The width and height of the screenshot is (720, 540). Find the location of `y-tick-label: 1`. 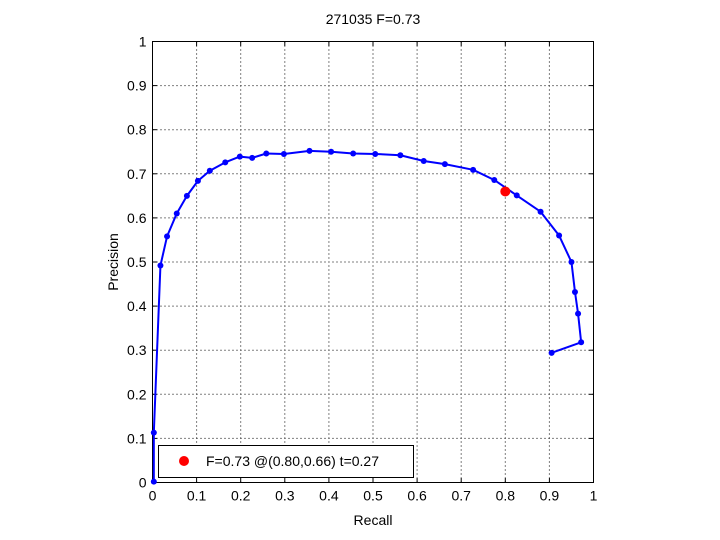

y-tick-label: 1 is located at coordinates (143, 42).